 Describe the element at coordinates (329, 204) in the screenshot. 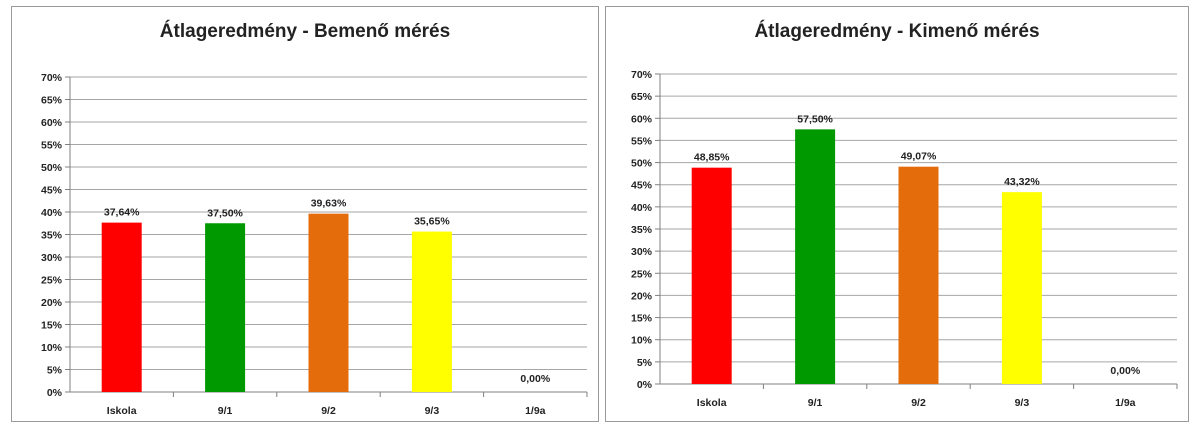

I see `data-label: 39,63%` at that location.